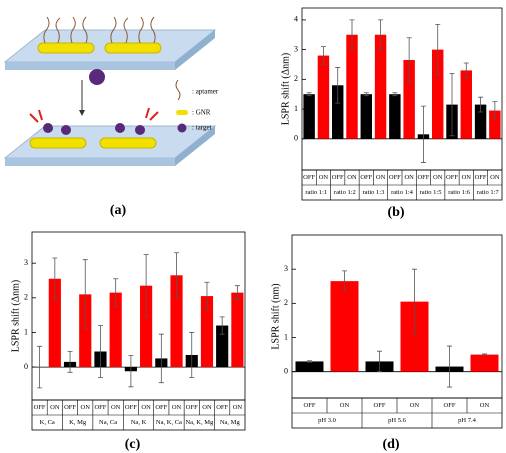 This screenshot has height=453, width=506. Describe the element at coordinates (296, 19) in the screenshot. I see `y-tick-label: 4` at that location.